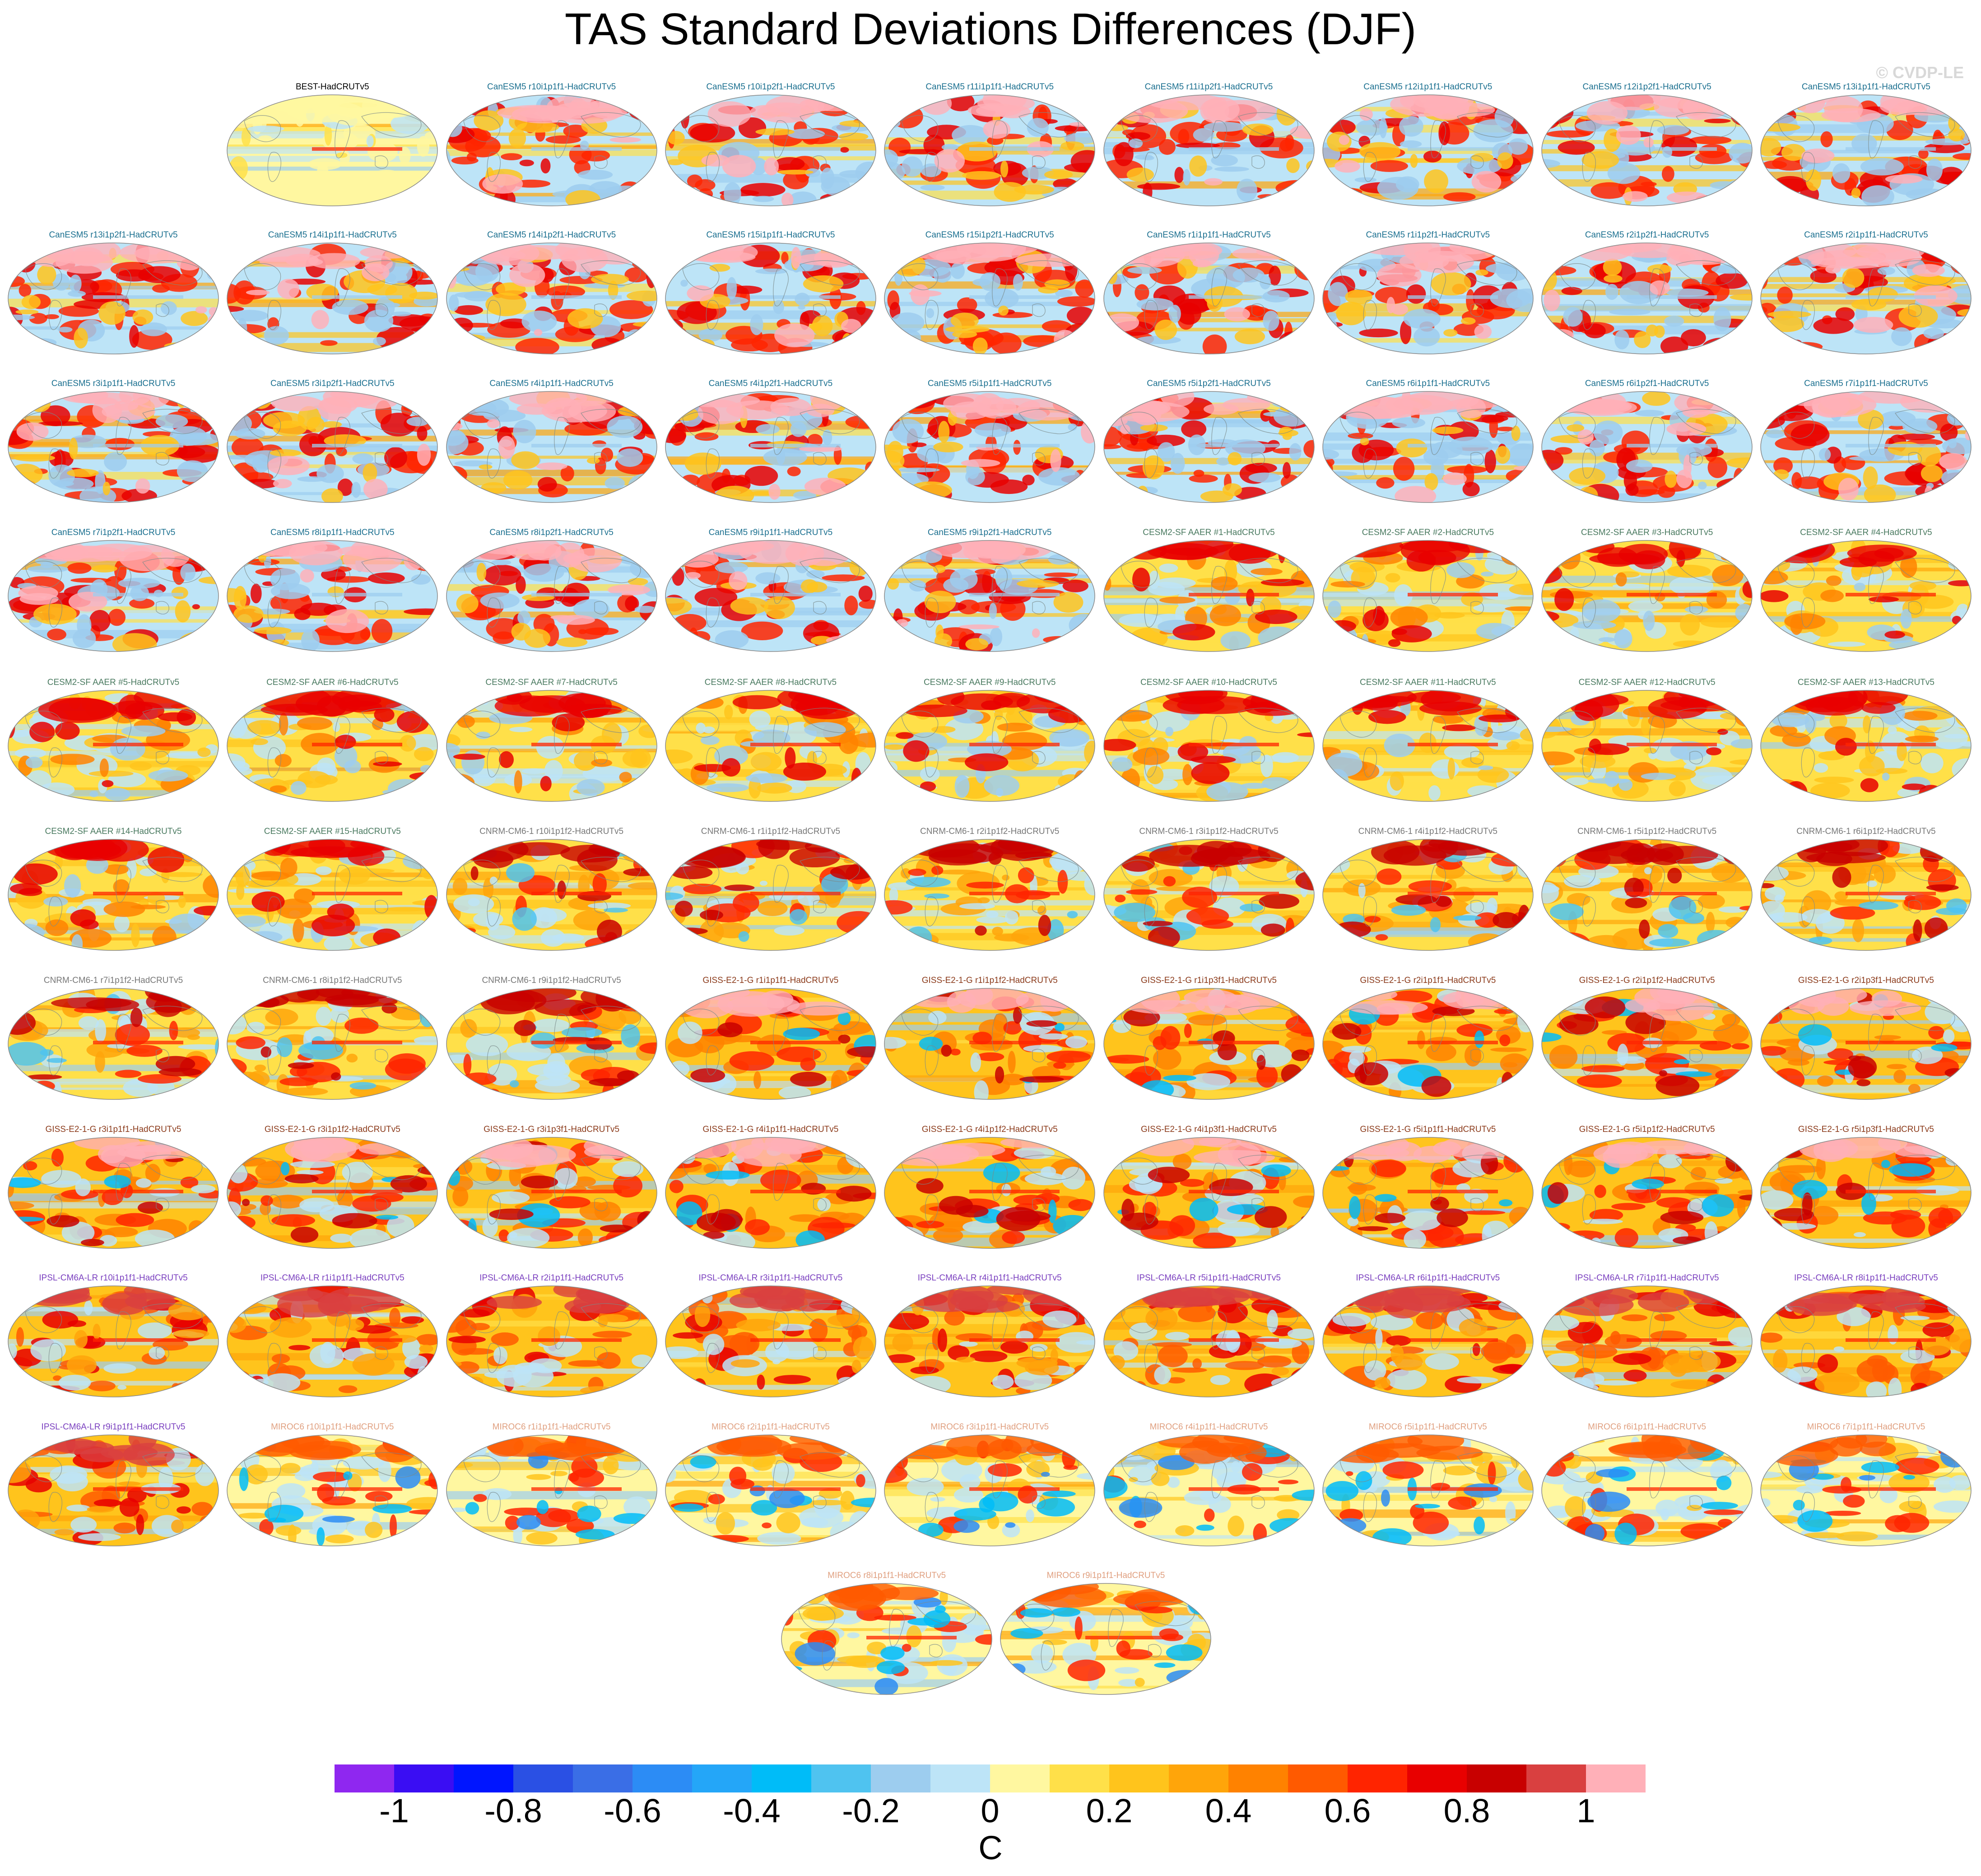  I want to click on panel-title: GISS-E2-1-G r1i1p1f2-HadCRUTv5, so click(989, 980).